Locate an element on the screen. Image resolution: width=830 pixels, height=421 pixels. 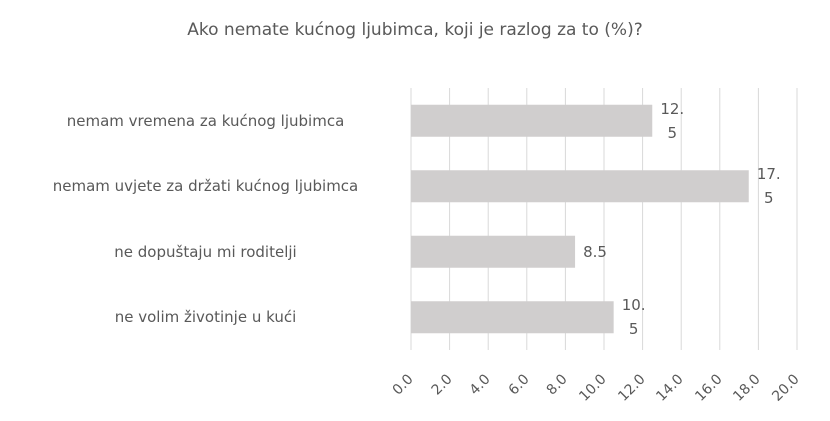
y-tick-label: nemam uvjete za držati kućnog ljubimca is located at coordinates (205, 186).